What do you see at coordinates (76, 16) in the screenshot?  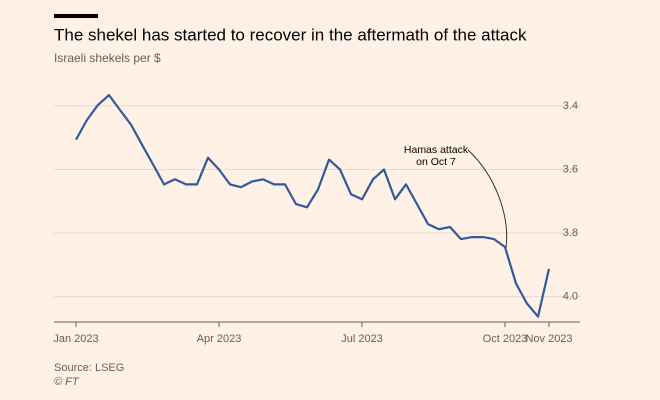 I see `accent-bar` at bounding box center [76, 16].